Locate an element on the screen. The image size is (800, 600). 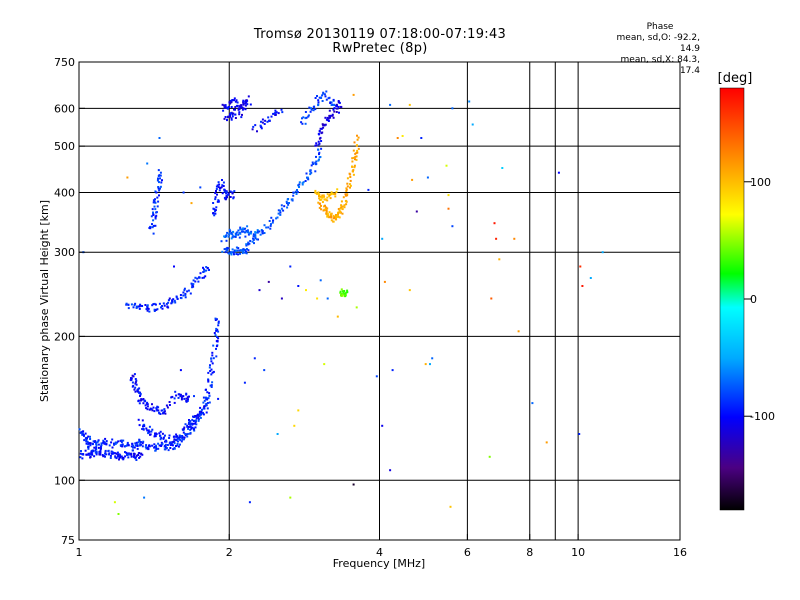
x-tick-label: 2 is located at coordinates (229, 552).